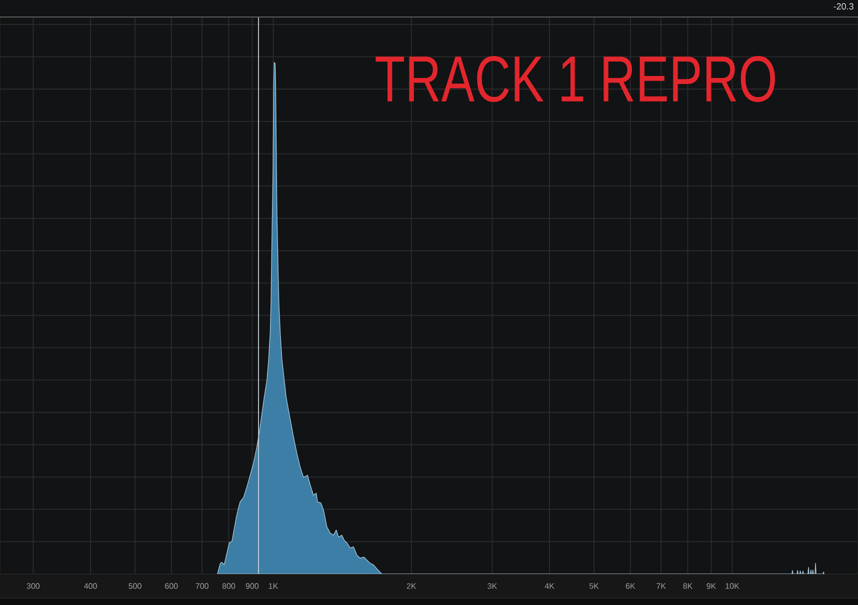 The height and width of the screenshot is (605, 858). Describe the element at coordinates (252, 586) in the screenshot. I see `x-tick-label: 900` at that location.